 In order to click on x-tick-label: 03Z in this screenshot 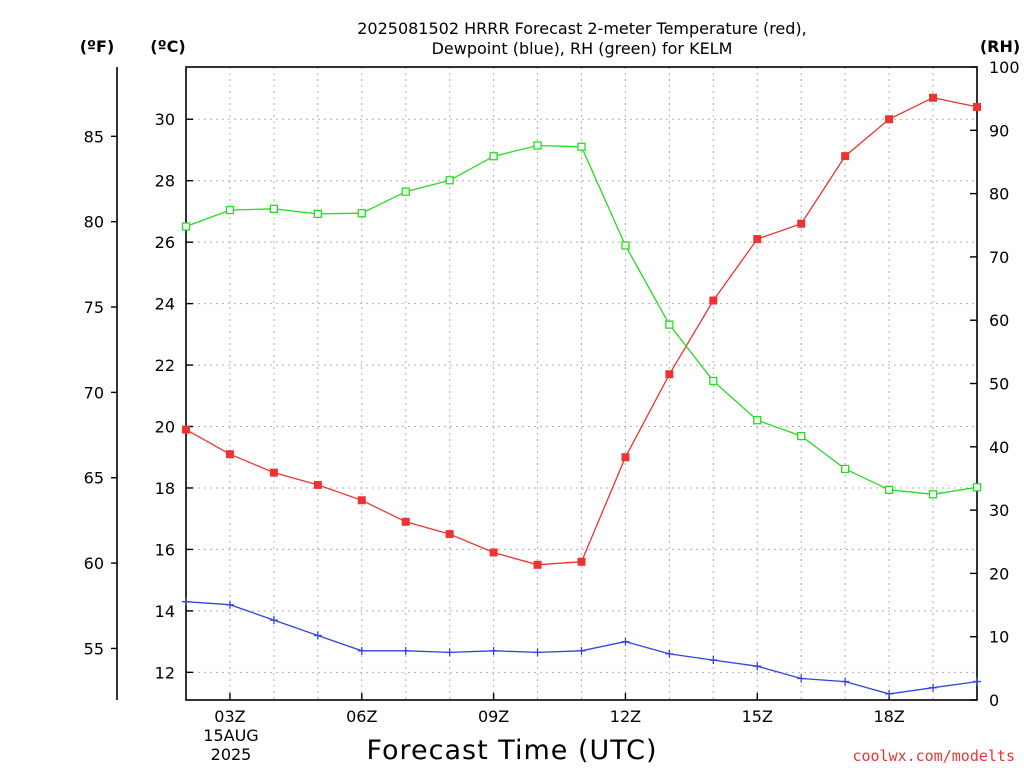, I will do `click(229, 716)`.